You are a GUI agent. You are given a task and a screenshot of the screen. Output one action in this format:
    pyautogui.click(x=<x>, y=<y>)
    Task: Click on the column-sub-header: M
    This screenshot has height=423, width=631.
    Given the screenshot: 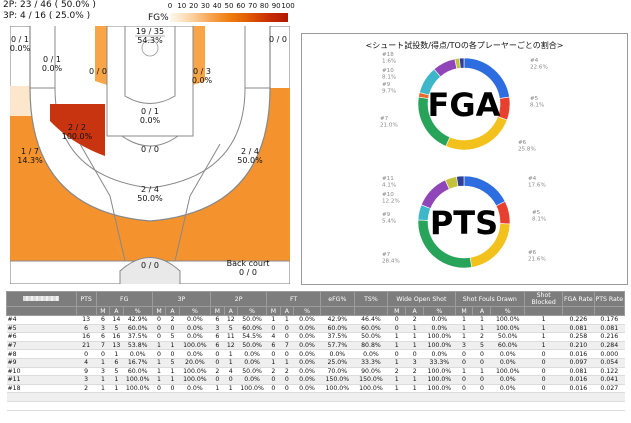 What is the action you would take?
    pyautogui.click(x=464, y=311)
    